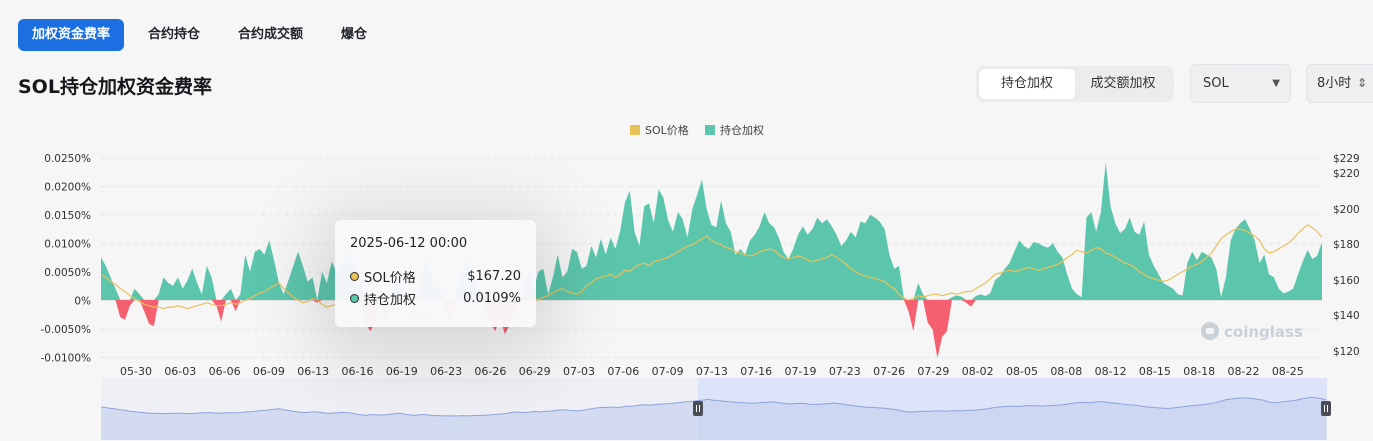 The width and height of the screenshot is (1373, 441). Describe the element at coordinates (354, 298) in the screenshot. I see `oi-weighted-dot-icon` at that location.